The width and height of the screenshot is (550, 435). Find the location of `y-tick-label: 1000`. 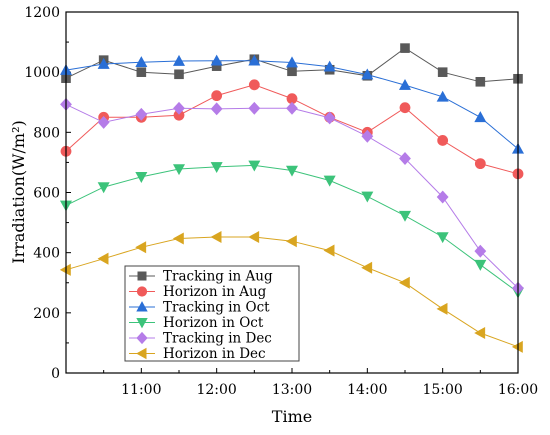

y-tick-label: 1000 is located at coordinates (42, 73).